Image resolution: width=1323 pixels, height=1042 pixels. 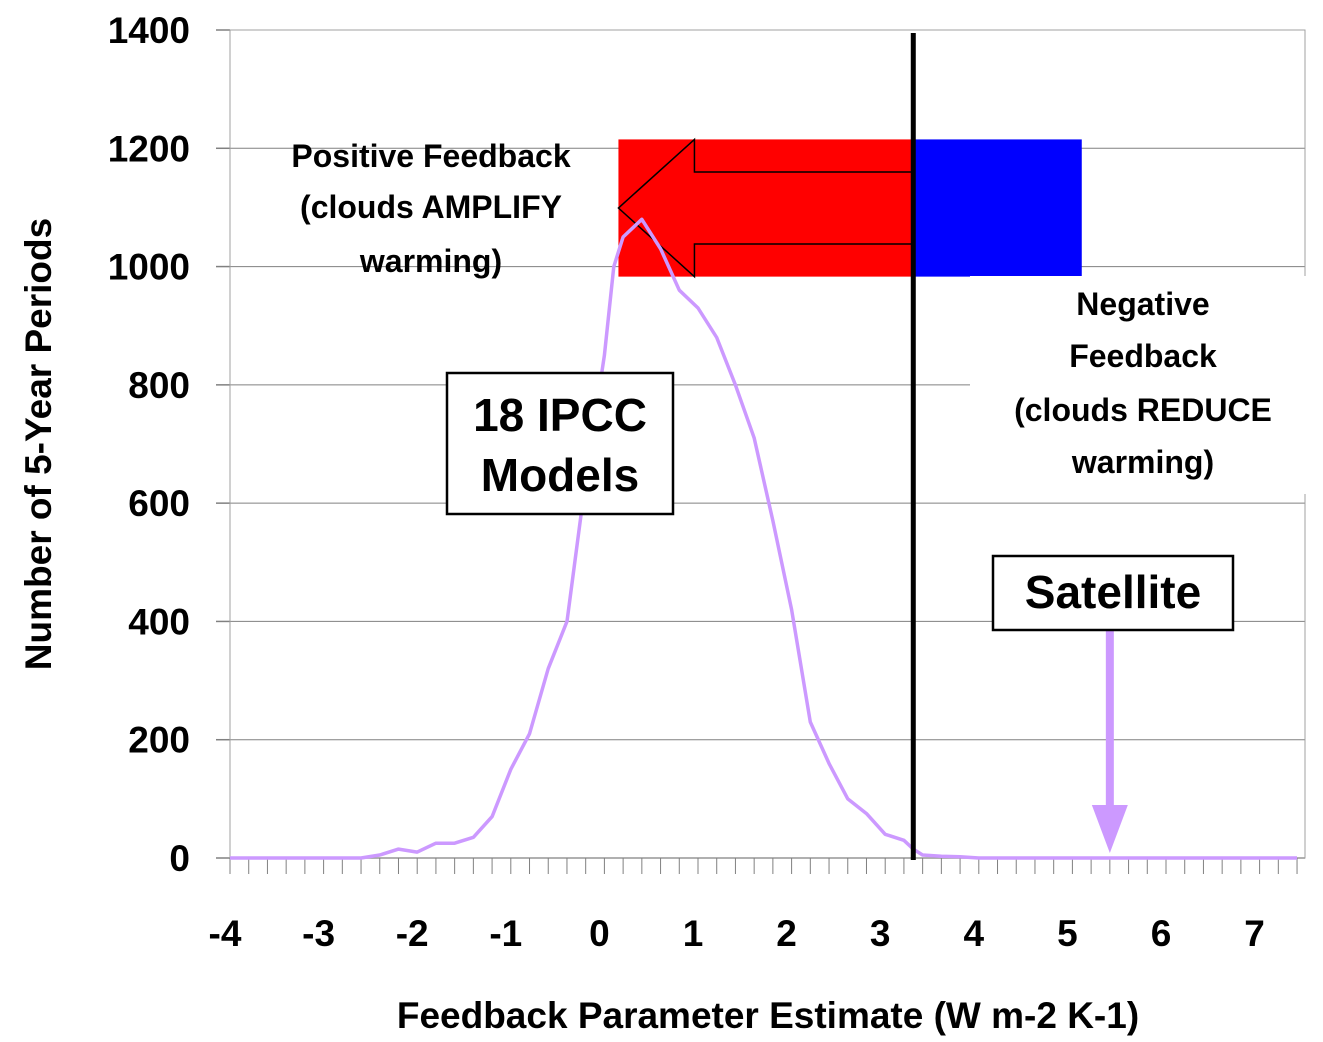 I want to click on positive-label-line-1: Positive Feedback, so click(x=430, y=156).